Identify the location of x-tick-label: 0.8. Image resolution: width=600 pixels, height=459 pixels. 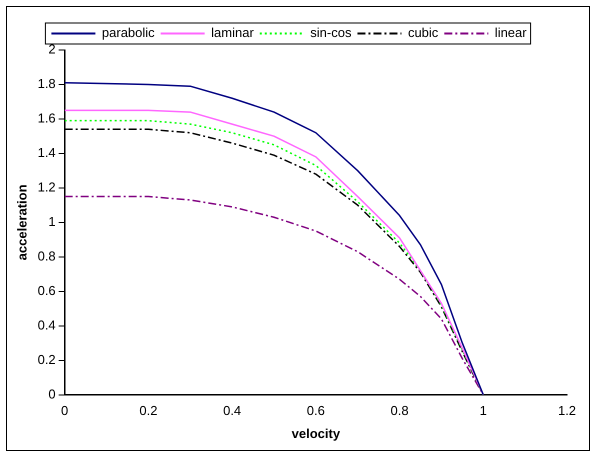
(399, 410).